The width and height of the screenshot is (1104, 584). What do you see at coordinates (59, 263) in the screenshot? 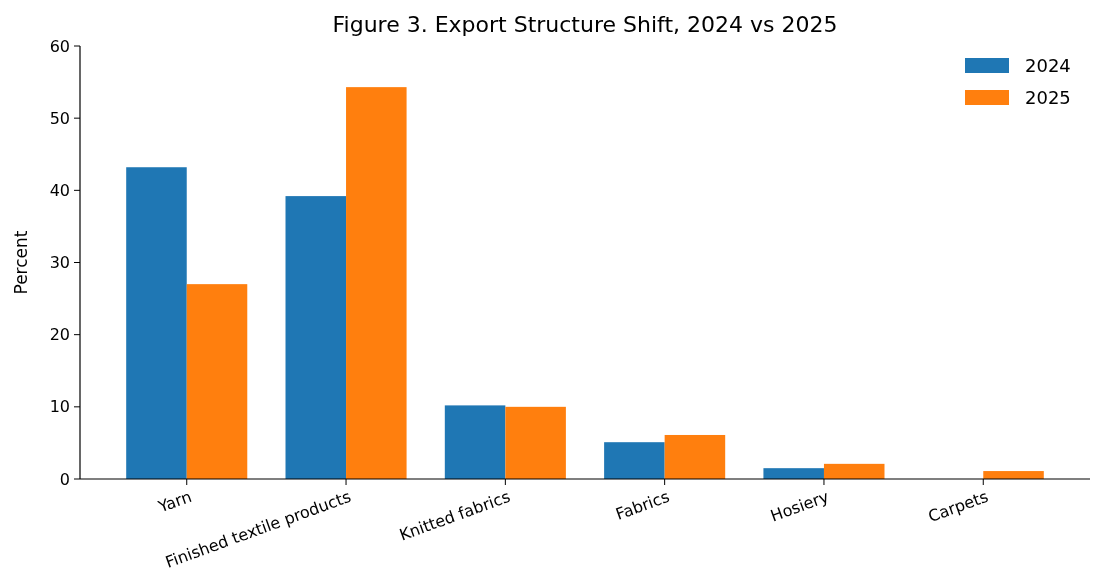
I see `y-tick-label: 30` at bounding box center [59, 263].